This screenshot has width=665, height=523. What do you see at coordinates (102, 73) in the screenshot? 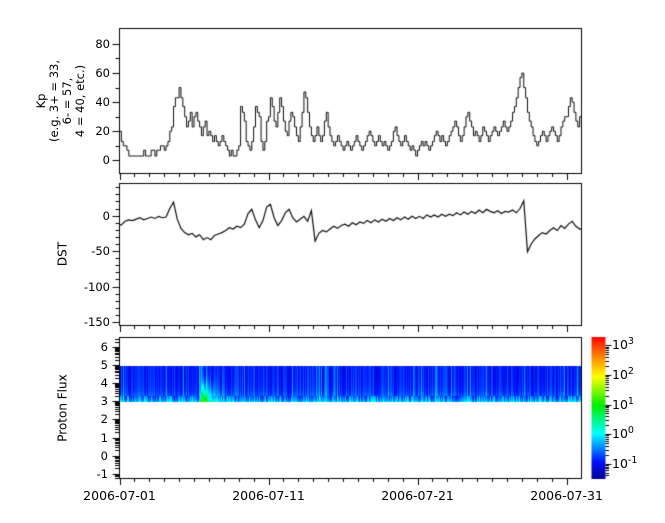
I see `kp-ytick-label: 60` at bounding box center [102, 73].